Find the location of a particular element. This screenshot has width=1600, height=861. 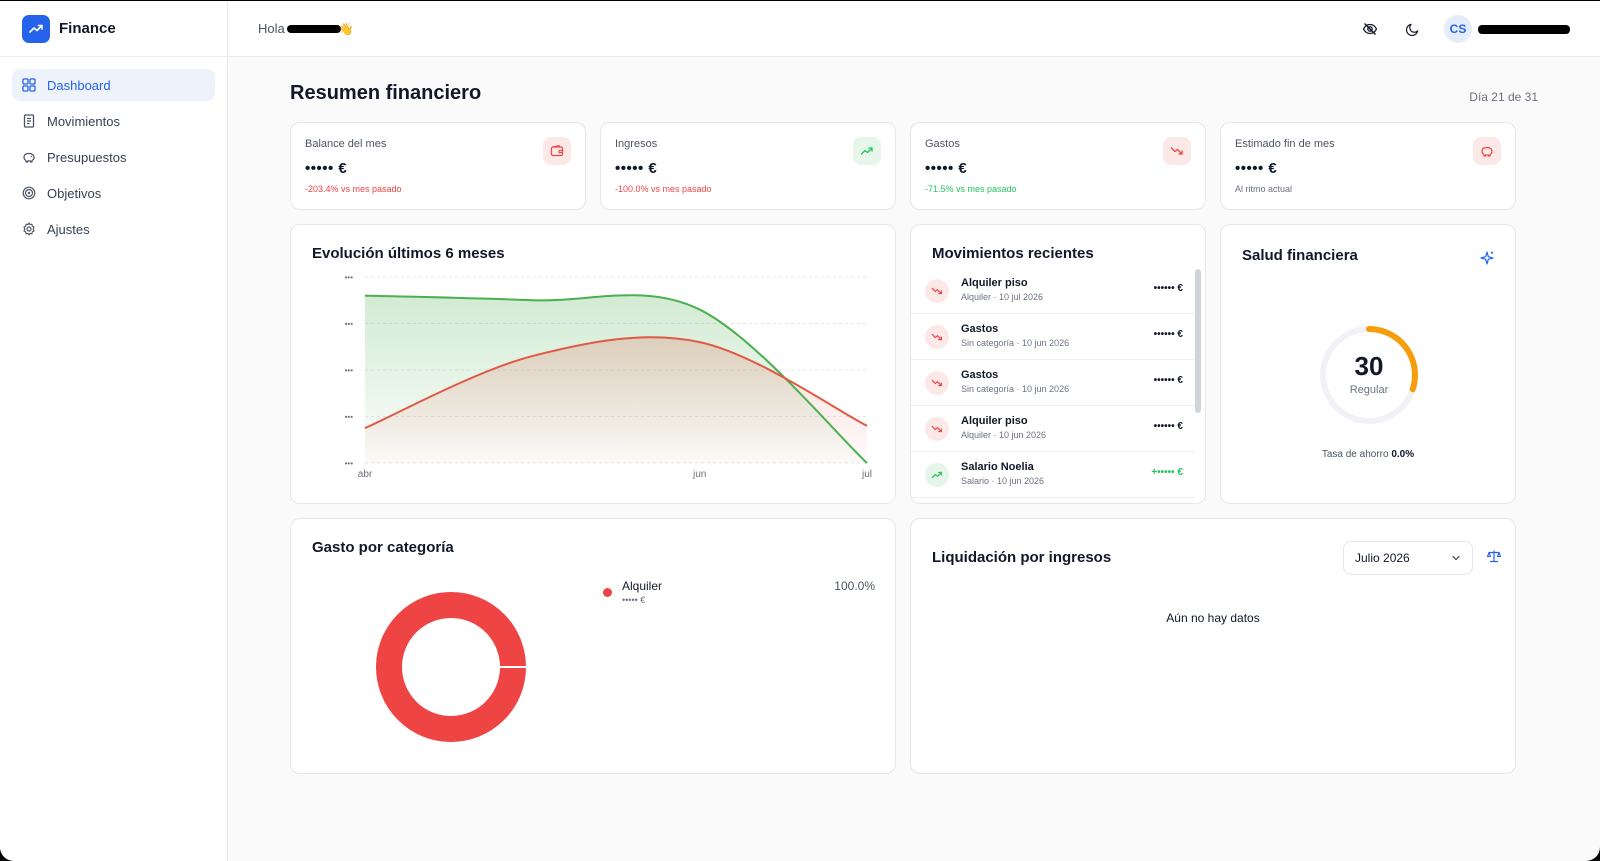

sidebar-item-dashboard: Dashboard is located at coordinates (113, 85).